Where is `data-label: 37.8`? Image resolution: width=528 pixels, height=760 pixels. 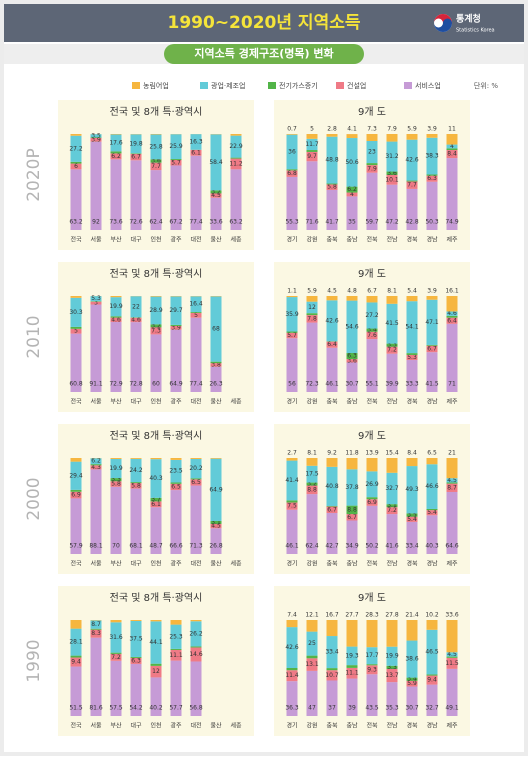
data-label: 37.8 is located at coordinates (352, 487).